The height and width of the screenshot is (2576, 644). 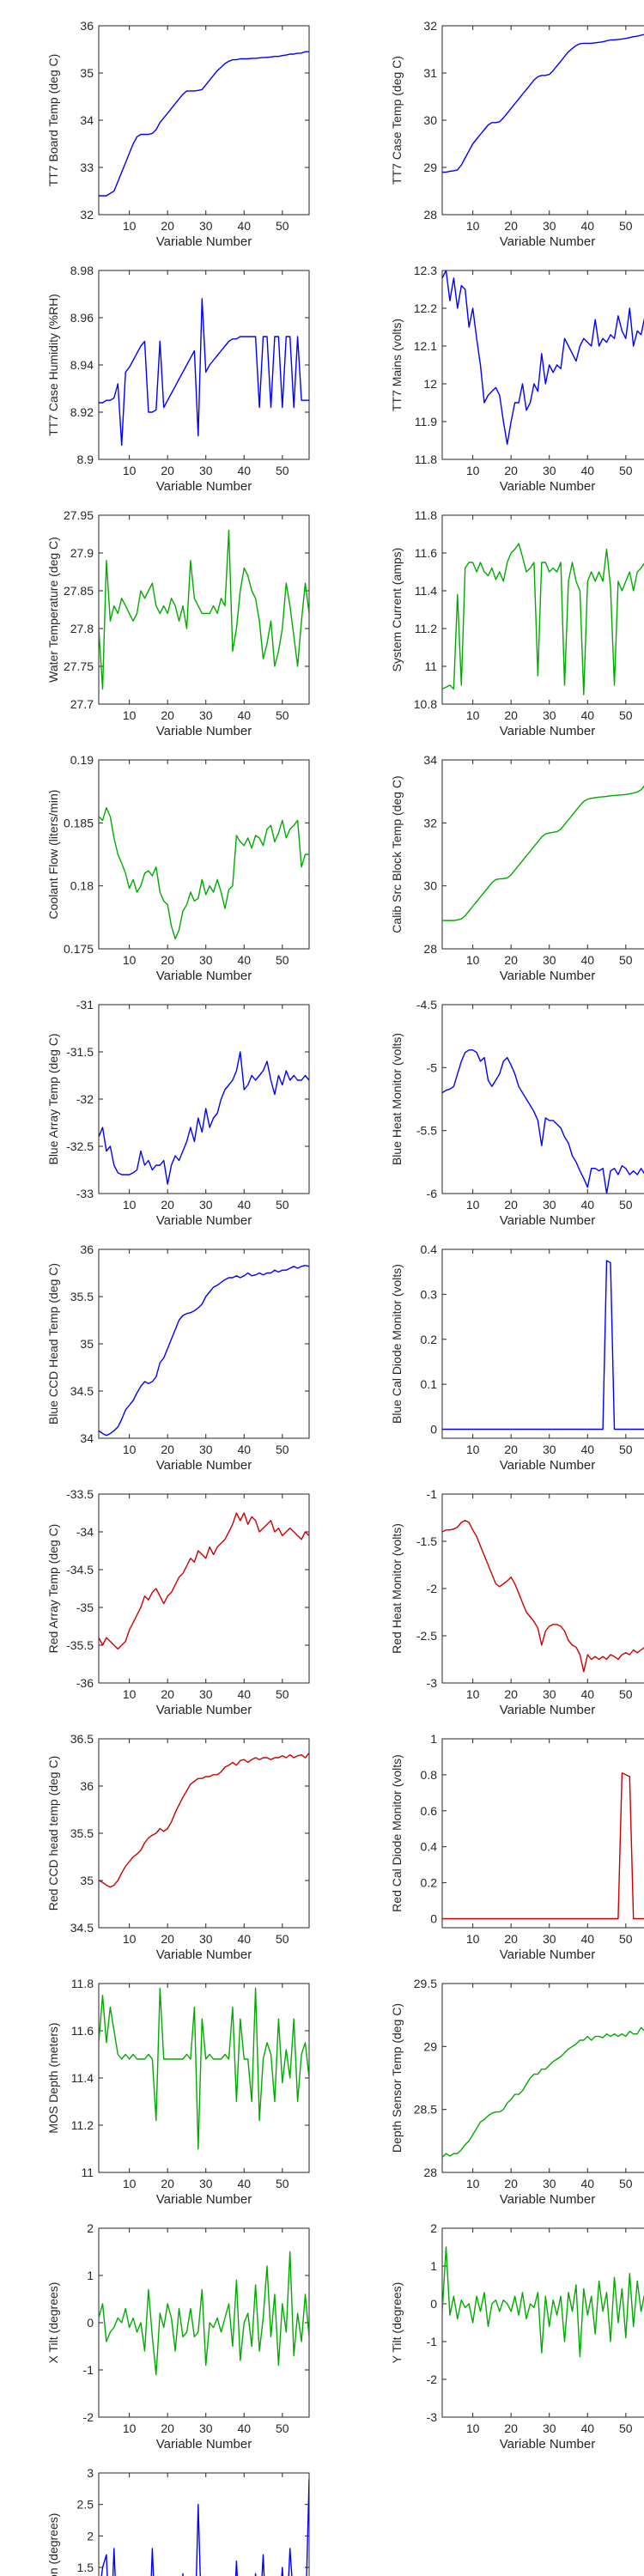 What do you see at coordinates (85, 1683) in the screenshot?
I see `y-tick-label: -36` at bounding box center [85, 1683].